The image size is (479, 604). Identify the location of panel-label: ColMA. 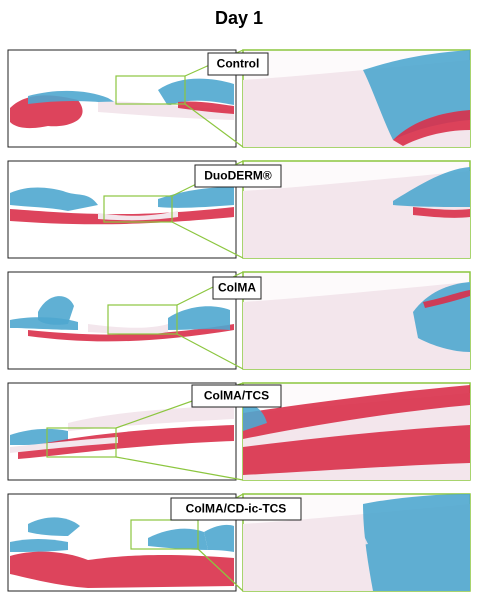
(237, 288).